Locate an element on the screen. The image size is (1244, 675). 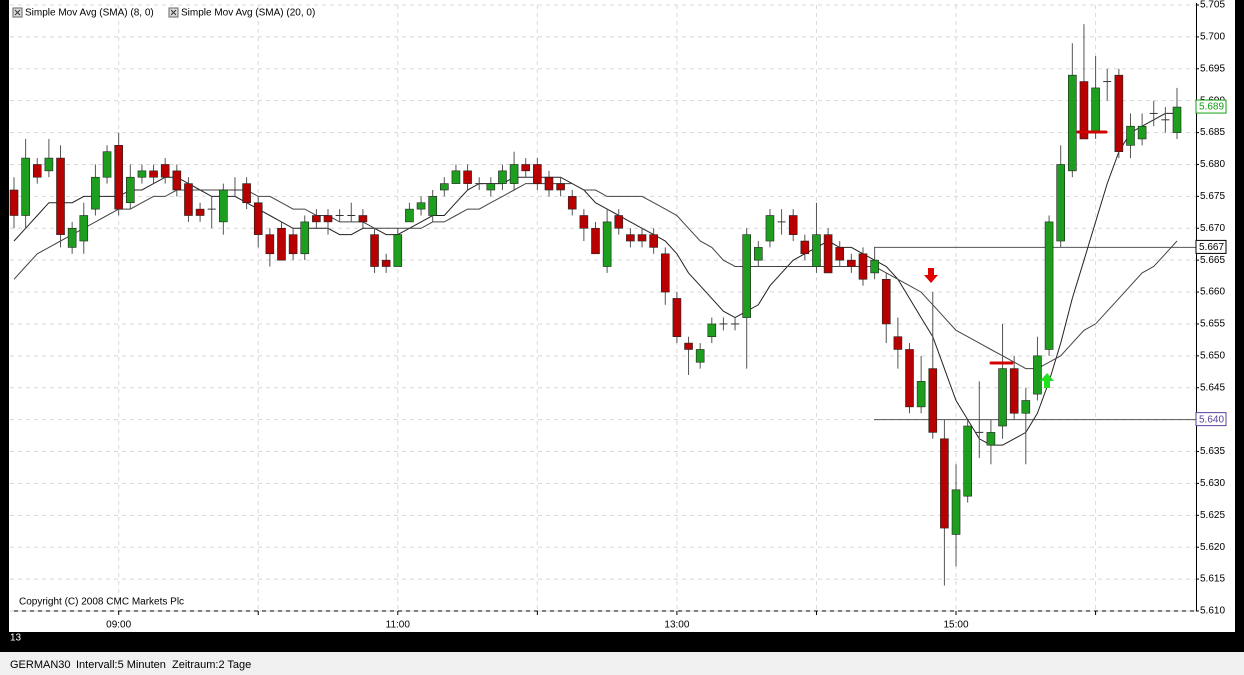
sell-arrow is located at coordinates (931, 275).